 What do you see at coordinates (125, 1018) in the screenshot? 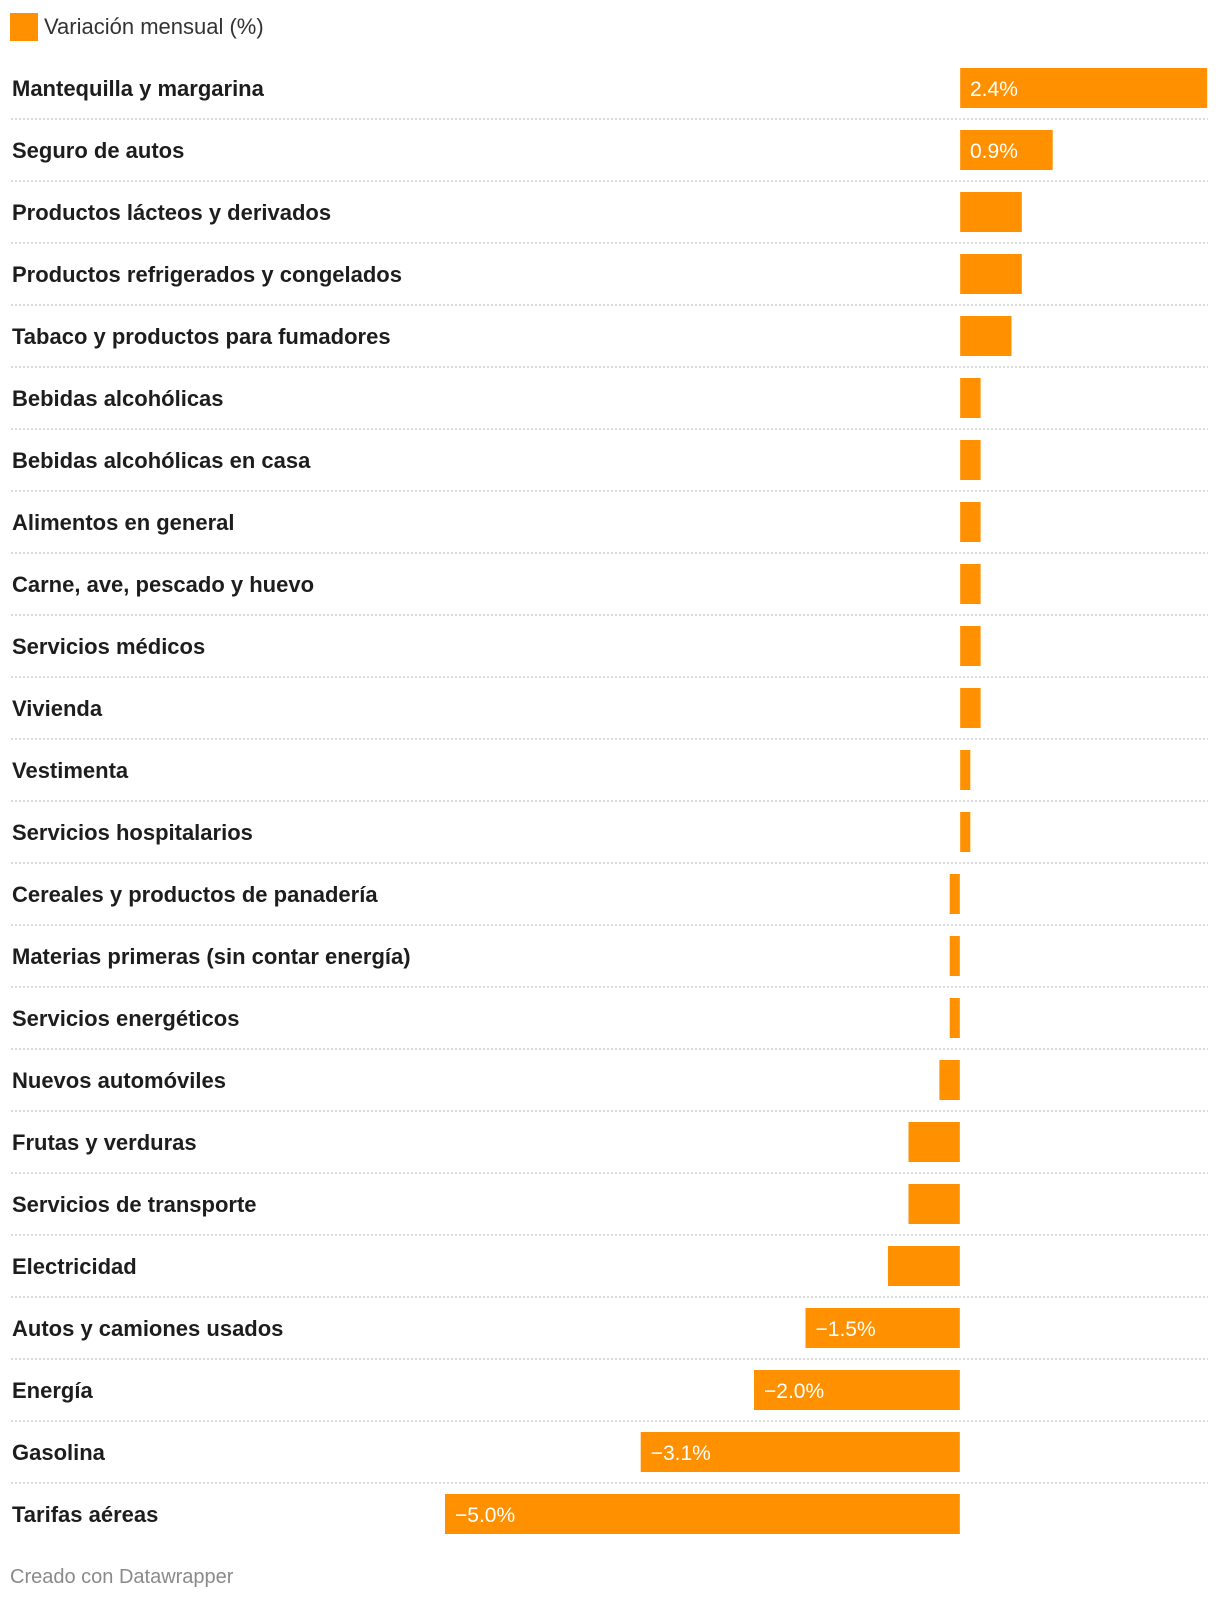
I see `row-label: Servicios energéticos` at bounding box center [125, 1018].